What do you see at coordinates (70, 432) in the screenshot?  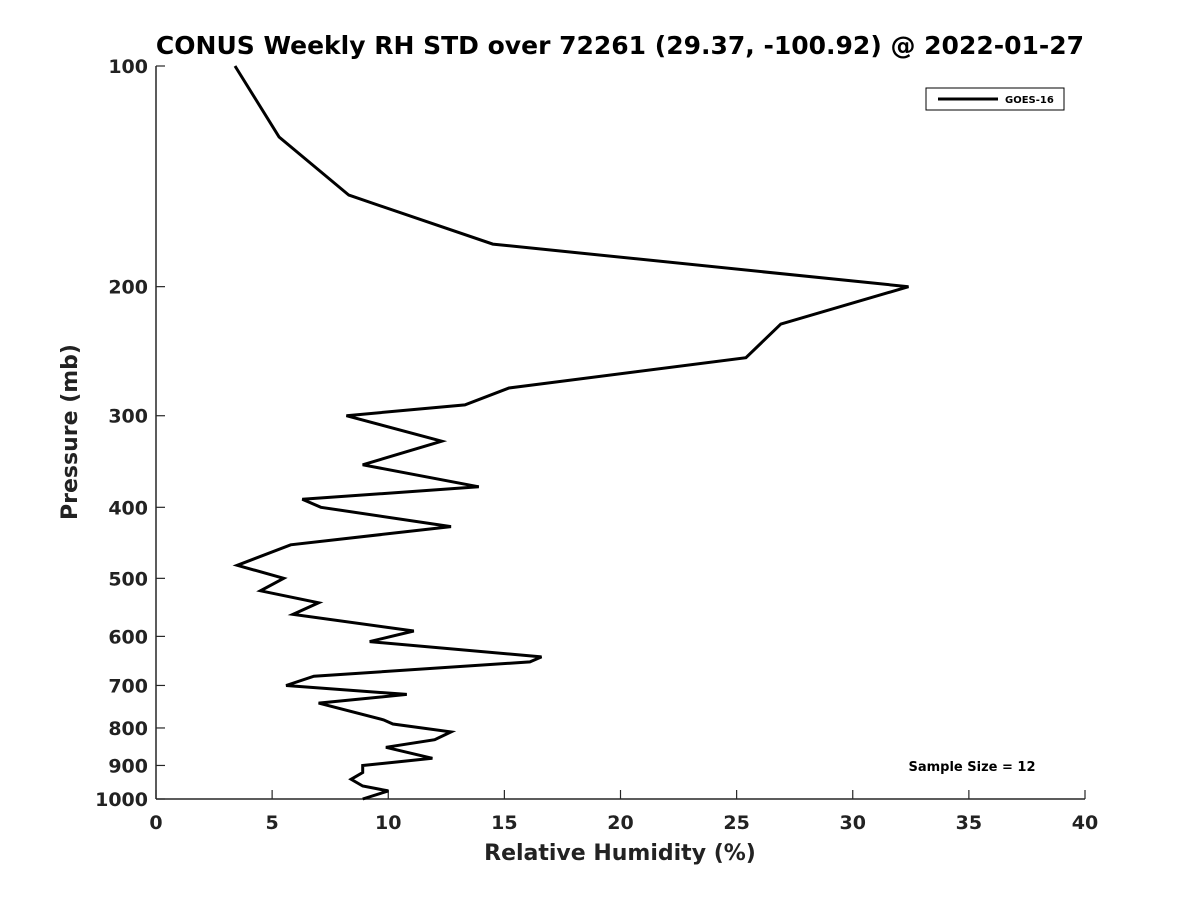 I see `y-axis-label: Pressure (mb)` at bounding box center [70, 432].